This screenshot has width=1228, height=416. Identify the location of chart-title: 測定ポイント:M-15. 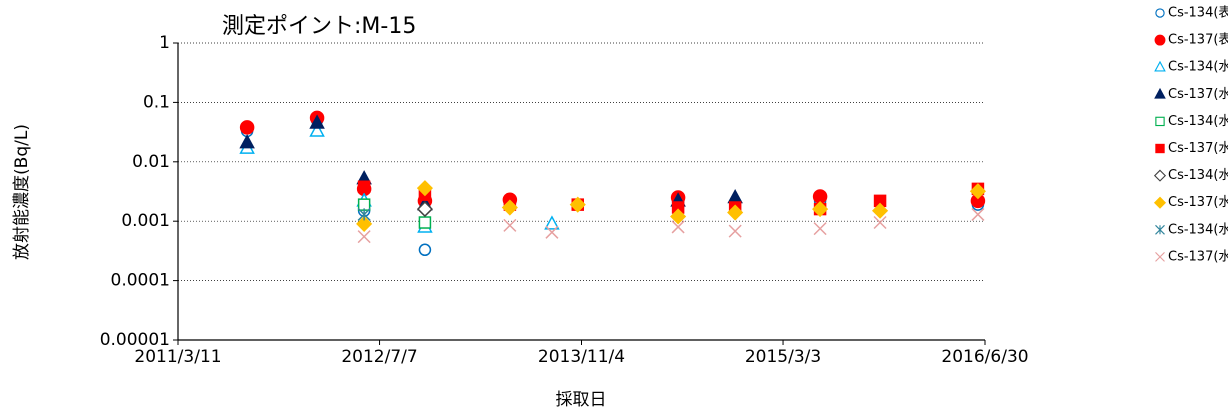
(319, 26).